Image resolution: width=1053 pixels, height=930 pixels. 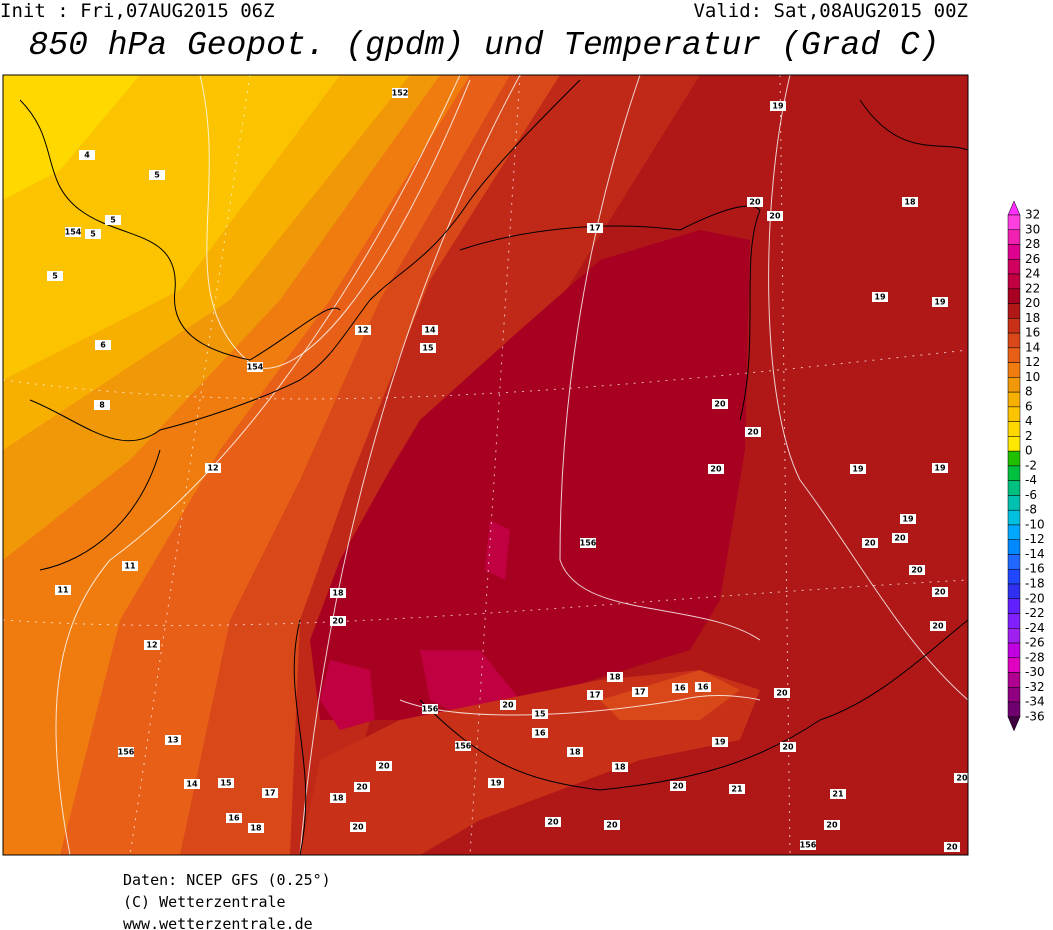 What do you see at coordinates (1035, 643) in the screenshot?
I see `colorbar-label: -26` at bounding box center [1035, 643].